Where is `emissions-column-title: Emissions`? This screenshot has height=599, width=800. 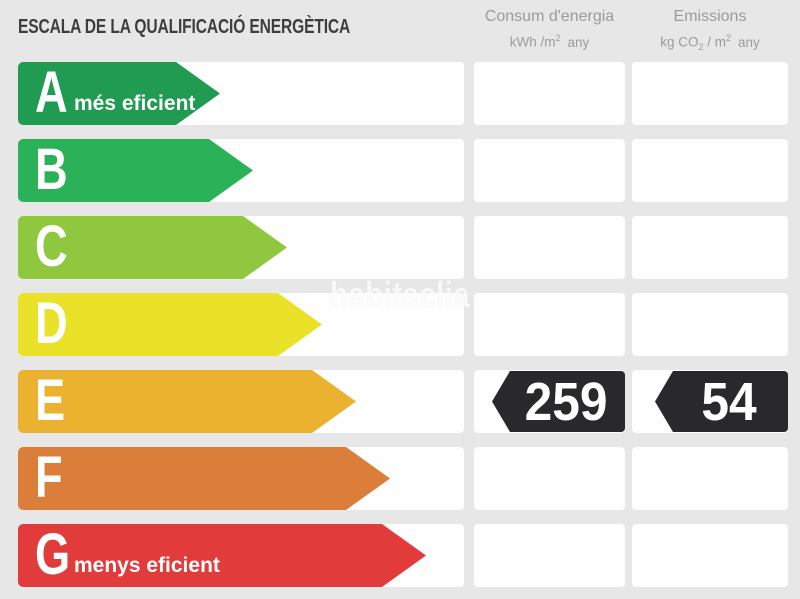 emissions-column-title: Emissions is located at coordinates (710, 16).